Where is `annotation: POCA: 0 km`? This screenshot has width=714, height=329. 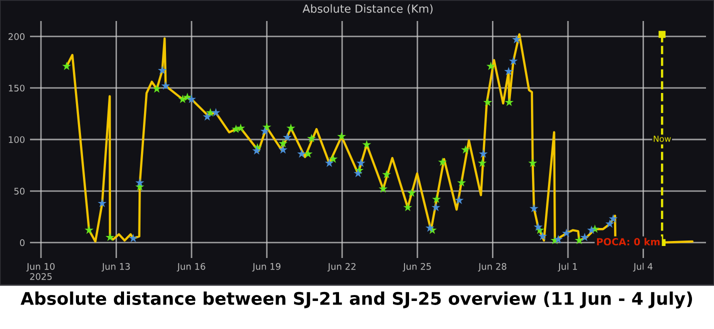
annotation: POCA: 0 km is located at coordinates (628, 242).